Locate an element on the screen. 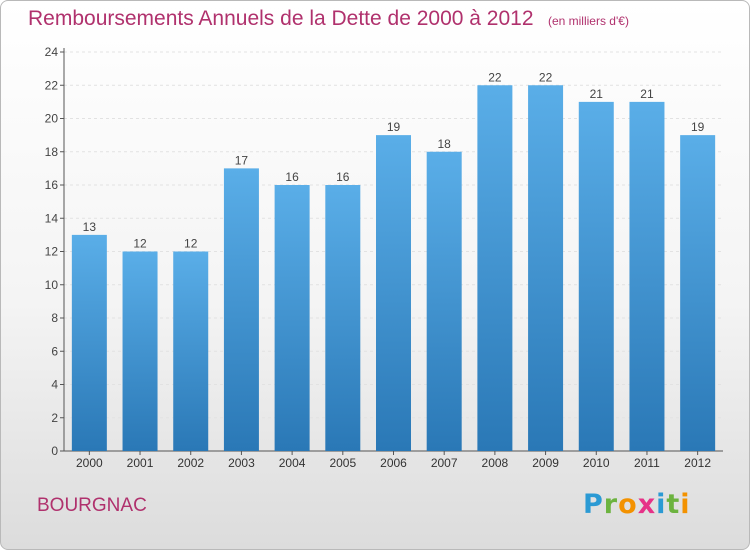  x-tick-label: 2011 is located at coordinates (647, 463).